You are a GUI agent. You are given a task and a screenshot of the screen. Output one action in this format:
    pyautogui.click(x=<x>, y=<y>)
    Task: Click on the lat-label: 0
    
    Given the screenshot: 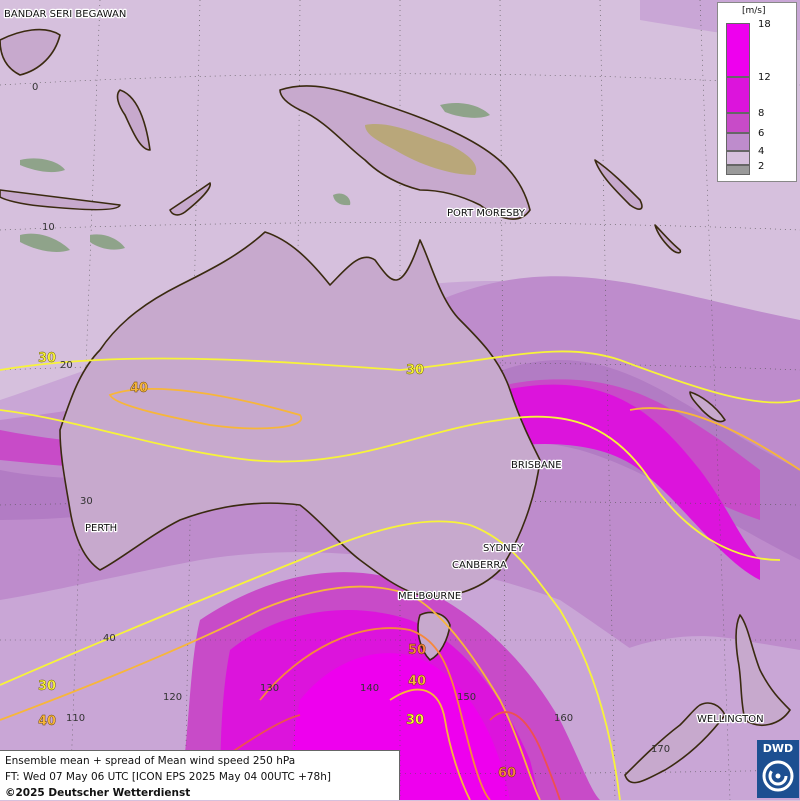 What is the action you would take?
    pyautogui.click(x=35, y=87)
    